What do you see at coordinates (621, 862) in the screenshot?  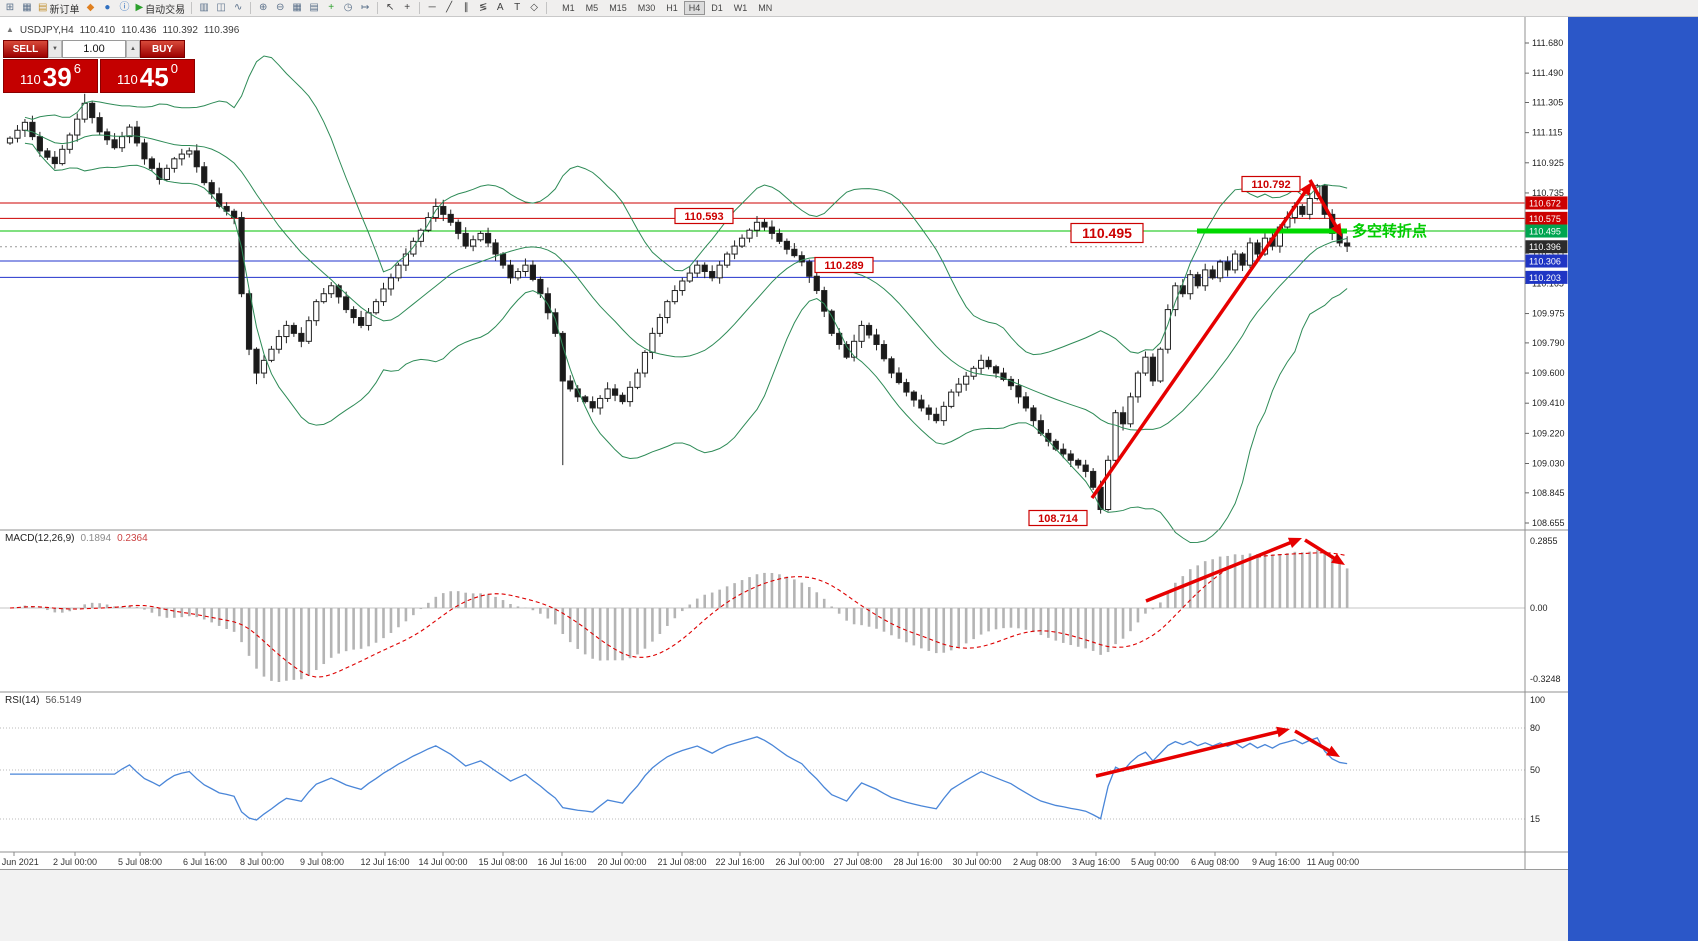 I see `svg-text: 20 Jul 00:00` at bounding box center [621, 862].